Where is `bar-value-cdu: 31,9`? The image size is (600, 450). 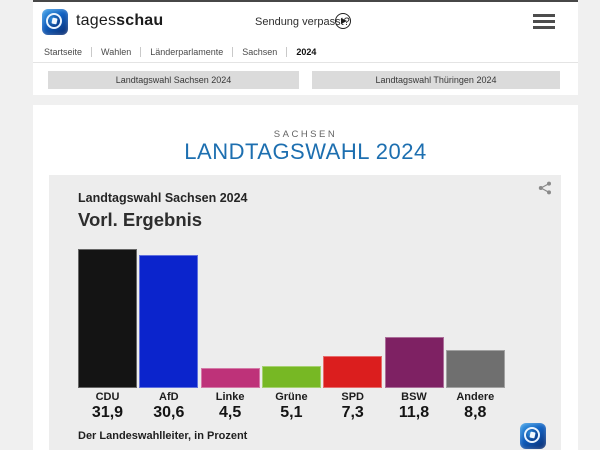 bar-value-cdu: 31,9 is located at coordinates (107, 412).